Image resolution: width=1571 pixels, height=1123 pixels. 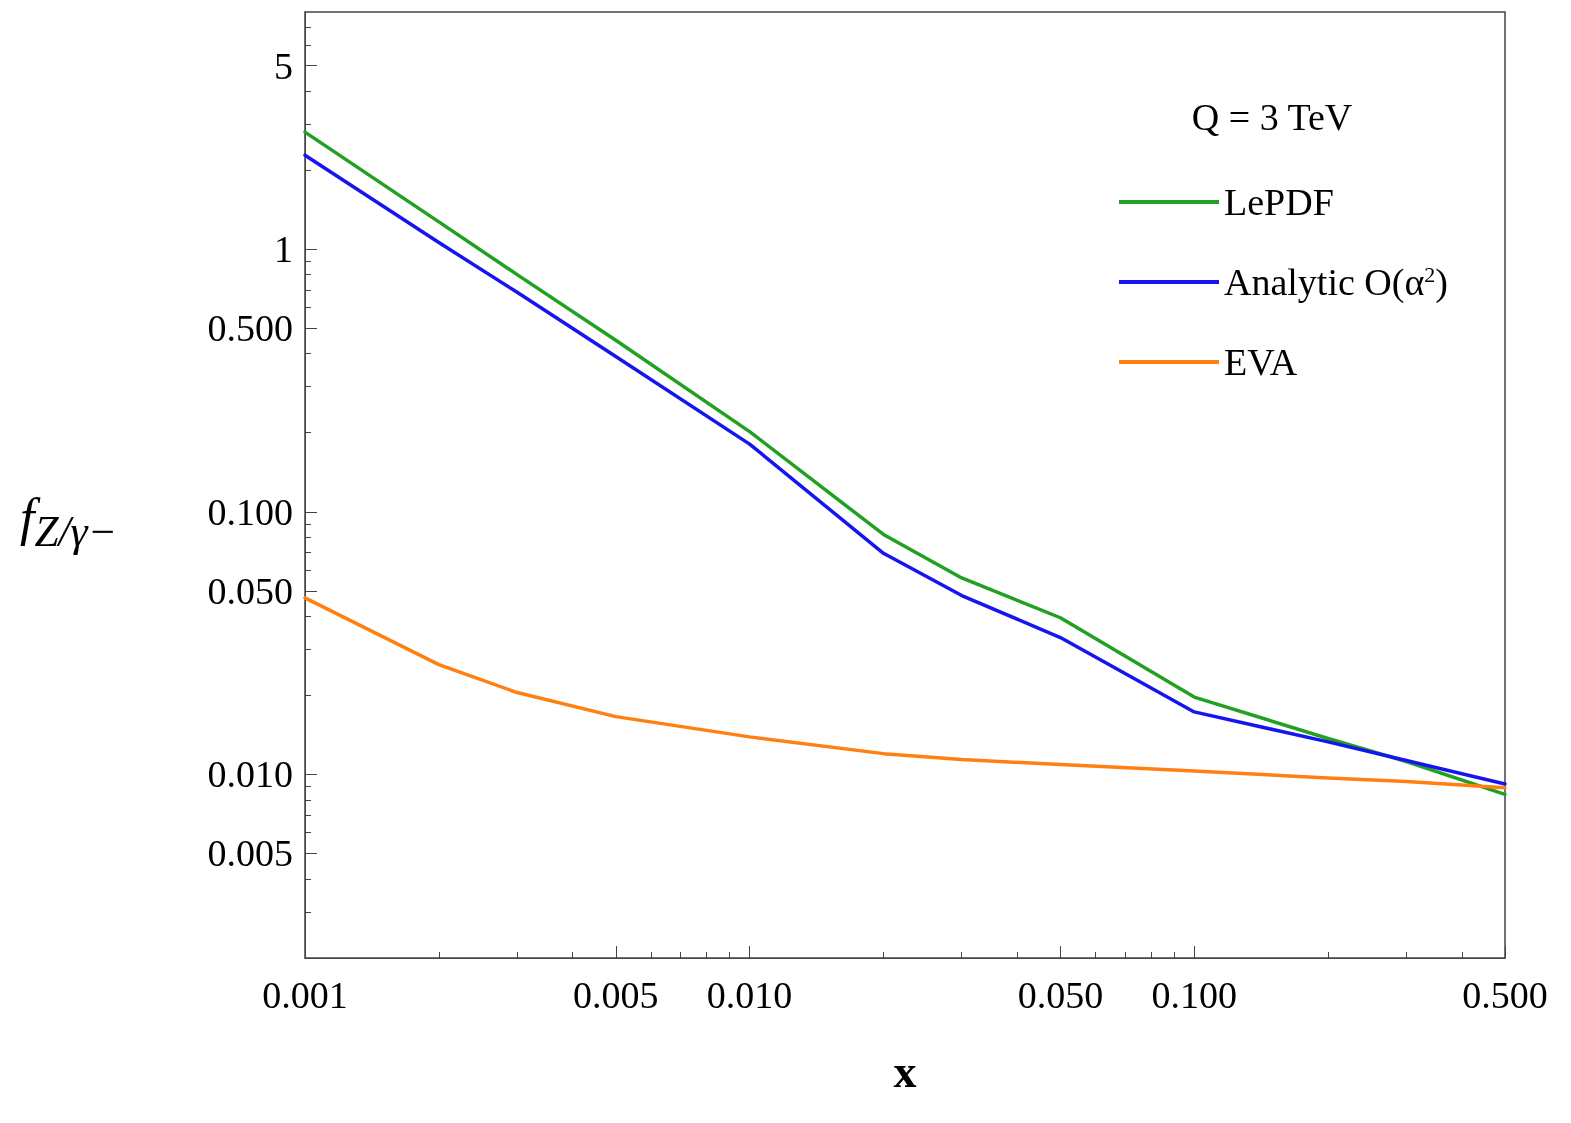 I want to click on annotation: Q = 3 TeV, so click(x=1272, y=117).